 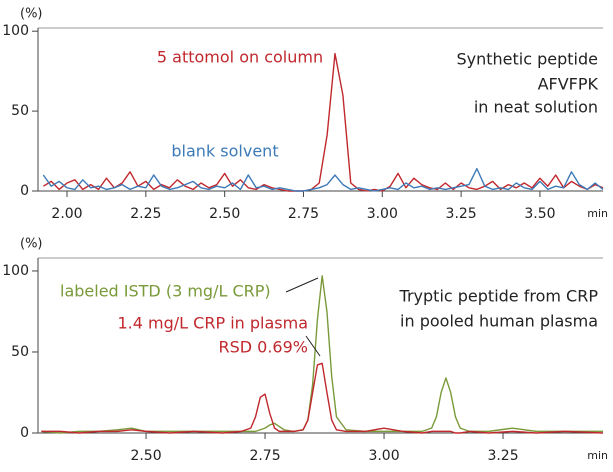 I want to click on x-tick-label: 3.50, so click(x=539, y=214).